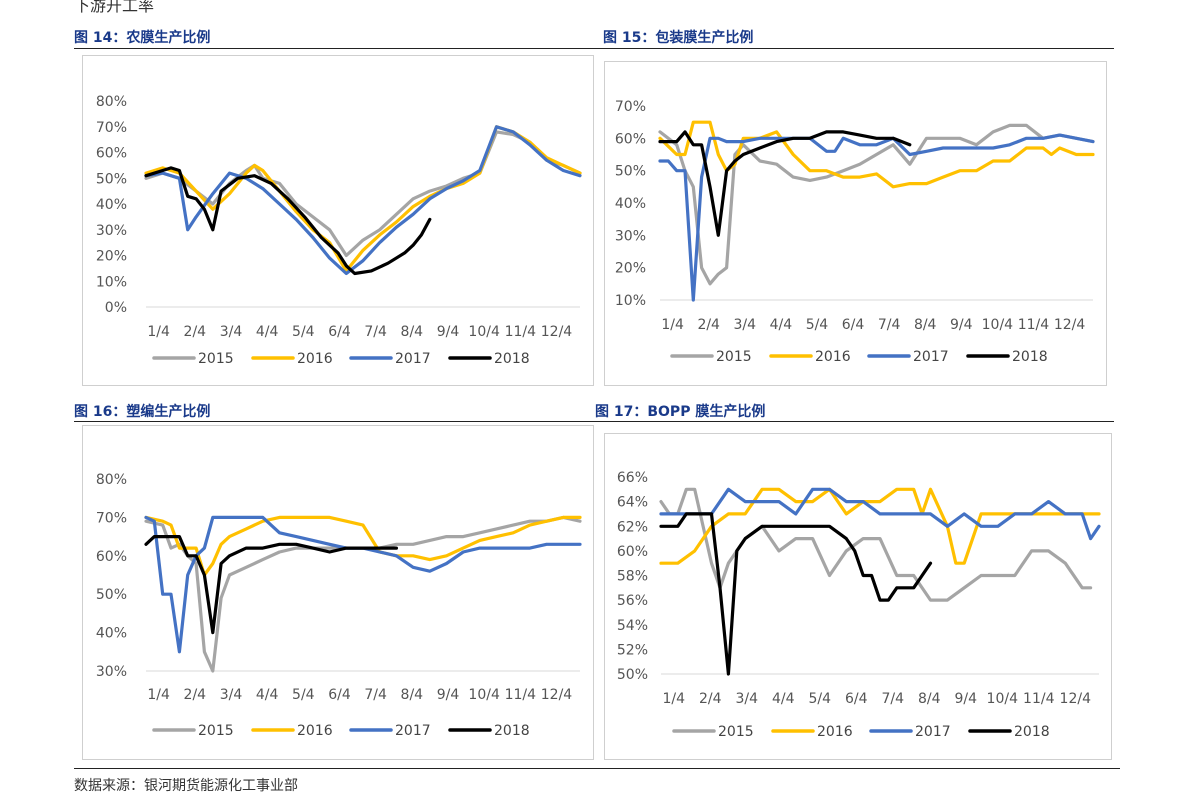 The height and width of the screenshot is (812, 1191). What do you see at coordinates (114, 7) in the screenshot?
I see `page-section-header: 下游开工率` at bounding box center [114, 7].